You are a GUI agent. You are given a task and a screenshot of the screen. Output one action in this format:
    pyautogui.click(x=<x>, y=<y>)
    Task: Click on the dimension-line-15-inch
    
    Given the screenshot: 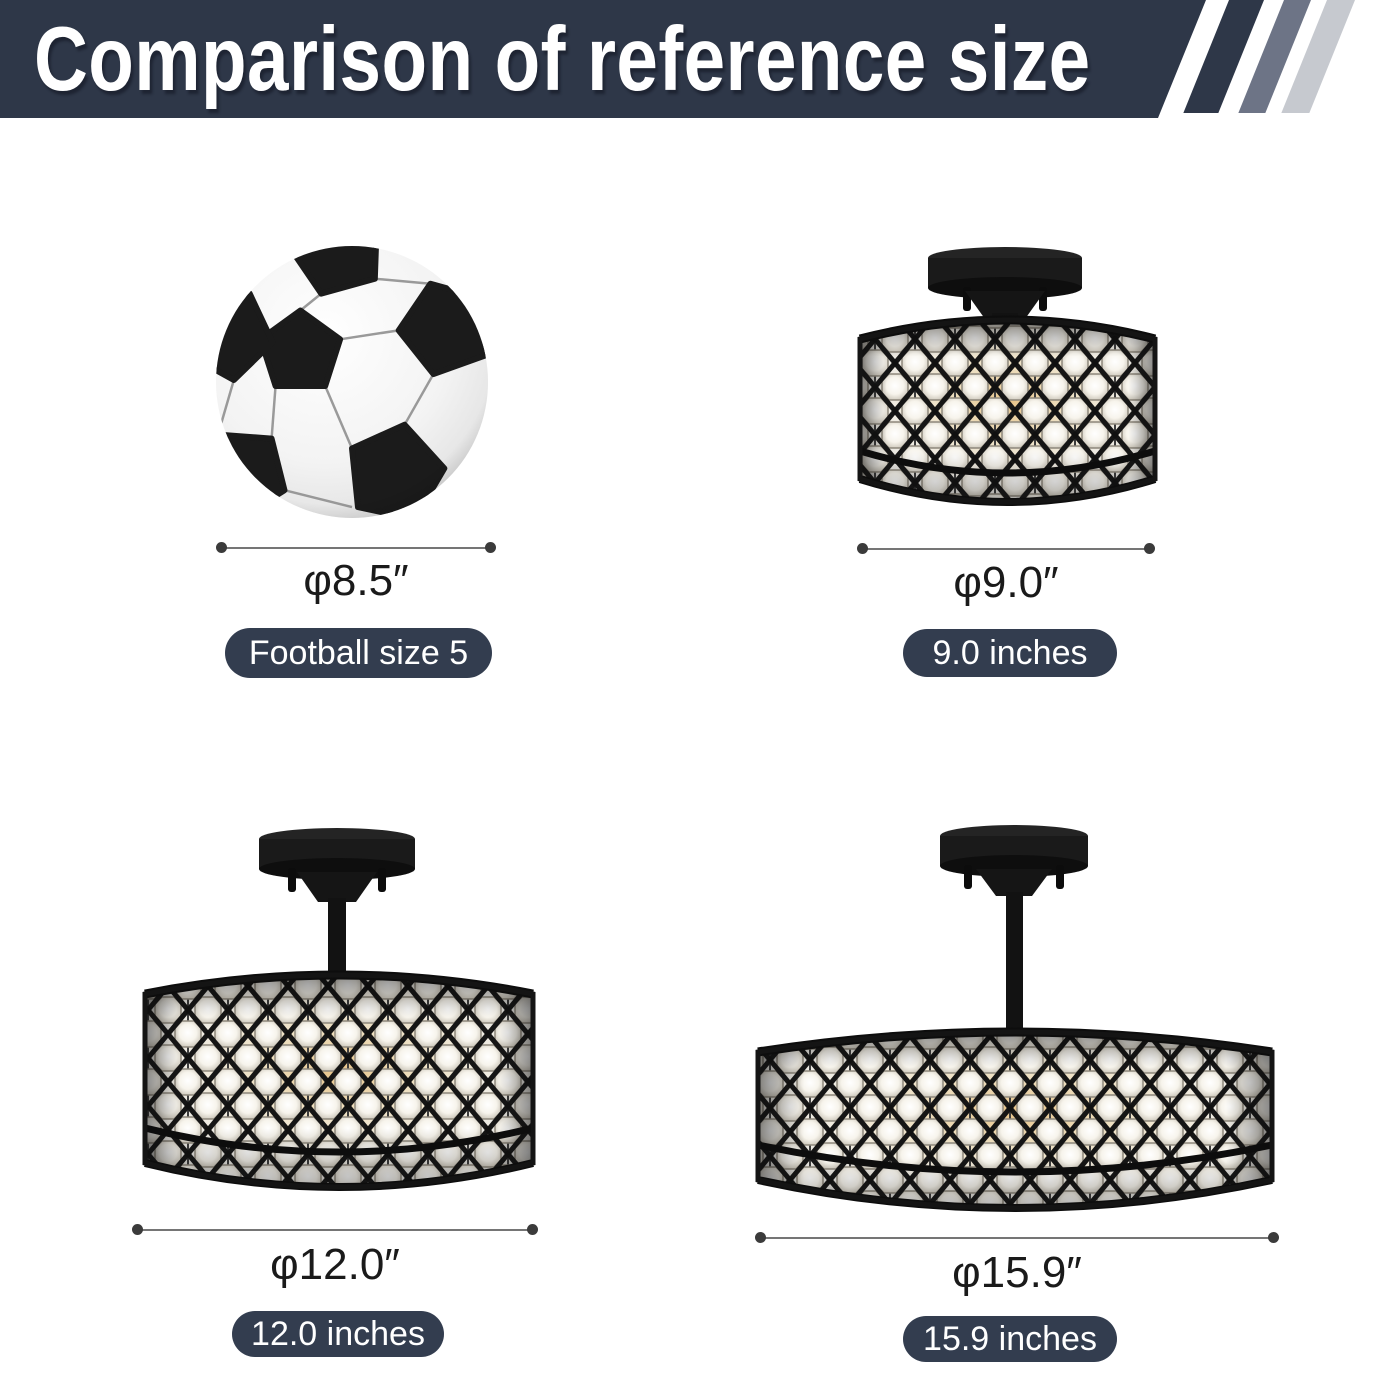 What is the action you would take?
    pyautogui.click(x=1017, y=1237)
    